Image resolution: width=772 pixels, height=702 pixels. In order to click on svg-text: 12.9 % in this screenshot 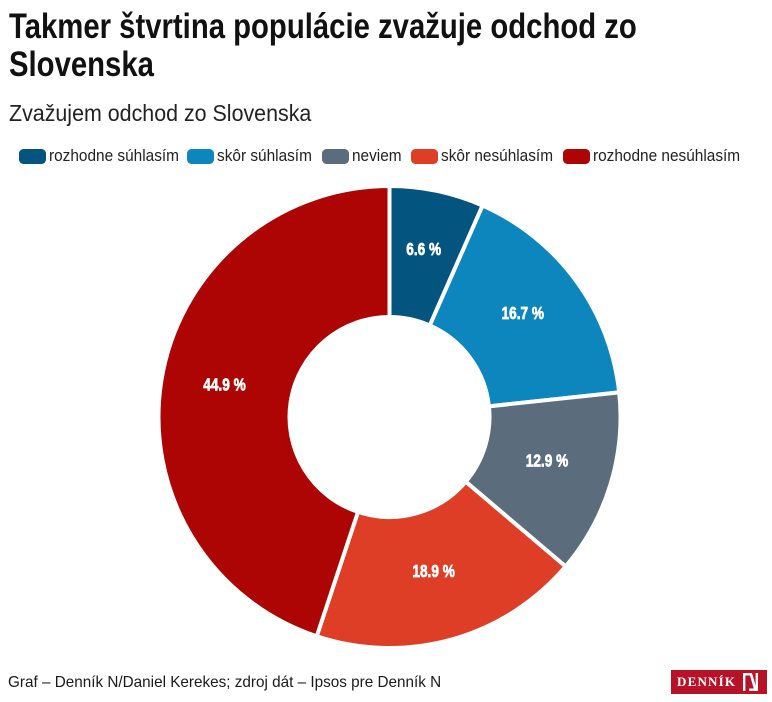, I will do `click(547, 461)`.